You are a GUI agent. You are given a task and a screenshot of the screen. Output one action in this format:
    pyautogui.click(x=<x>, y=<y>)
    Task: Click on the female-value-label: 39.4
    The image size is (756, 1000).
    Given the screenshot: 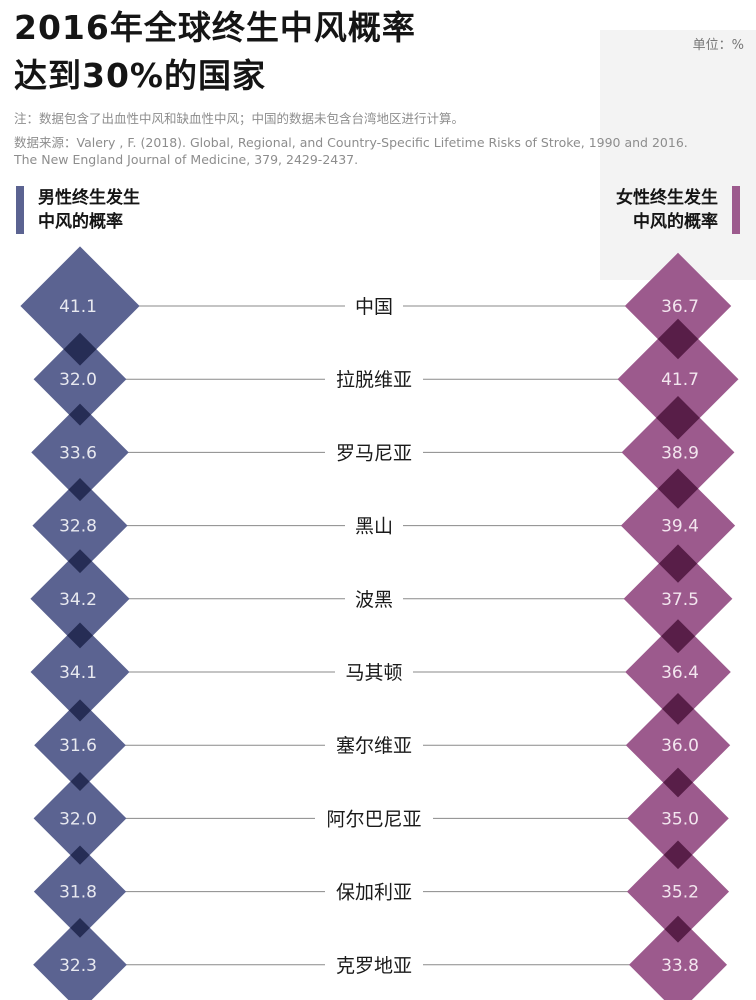 What is the action you would take?
    pyautogui.click(x=680, y=527)
    